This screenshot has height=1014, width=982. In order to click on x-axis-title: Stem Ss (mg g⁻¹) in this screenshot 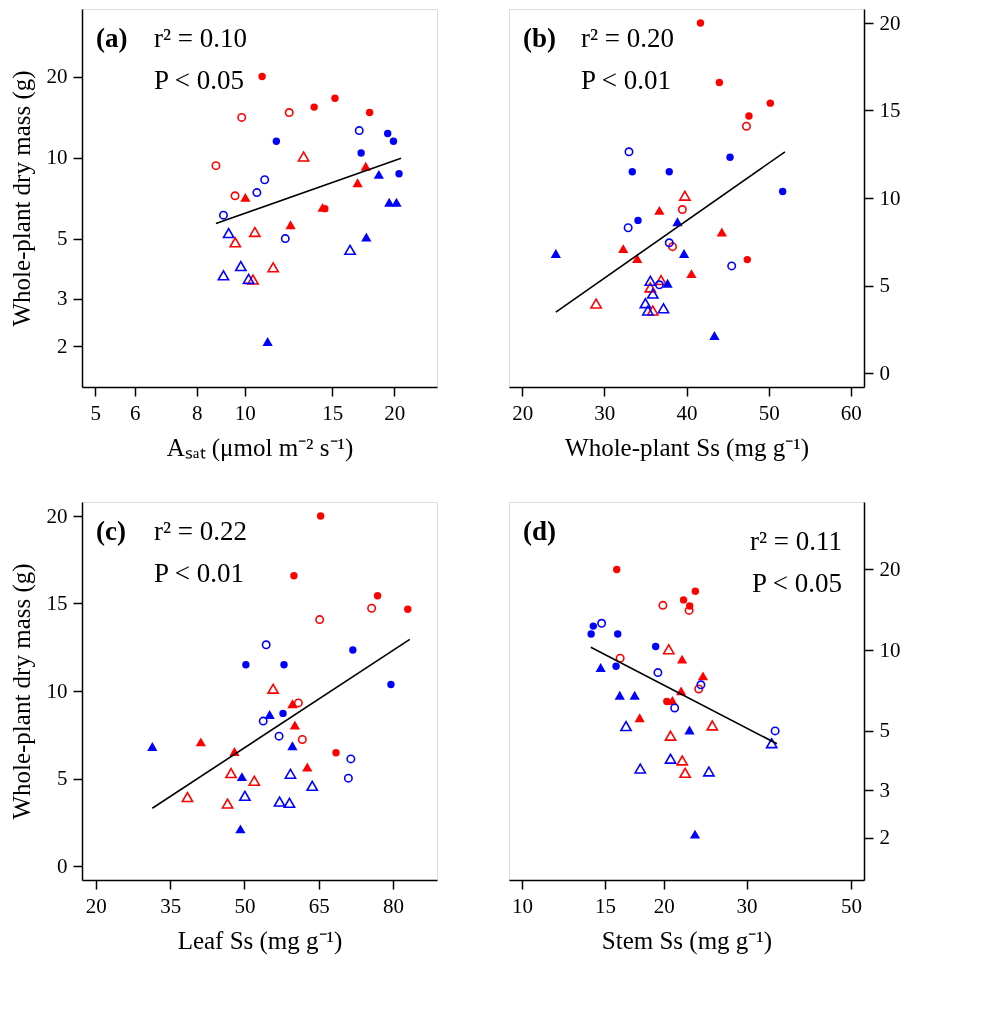, I will do `click(687, 940)`.